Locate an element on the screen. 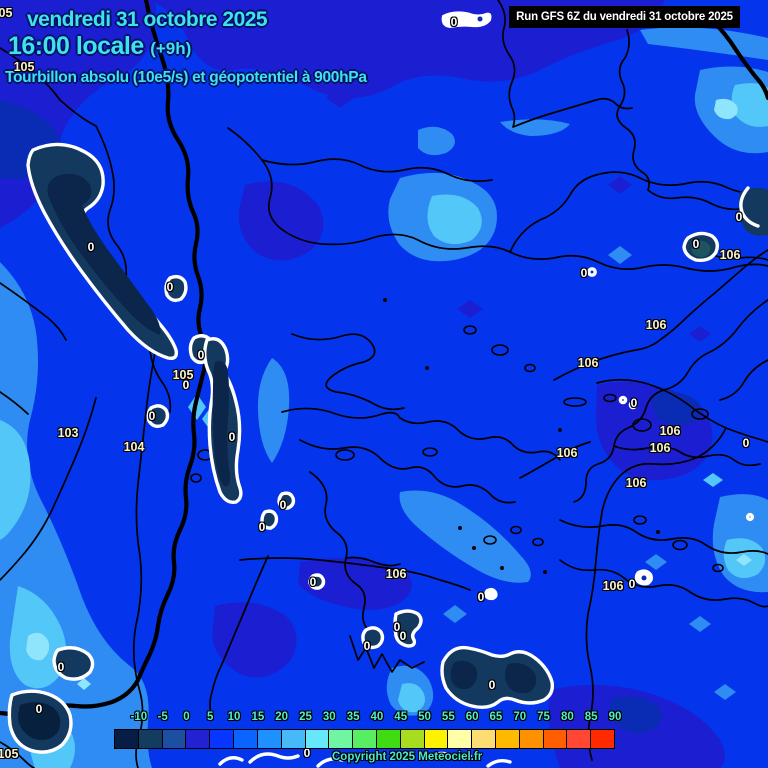 Image resolution: width=768 pixels, height=768 pixels. scale-tick-label: 85 is located at coordinates (591, 717).